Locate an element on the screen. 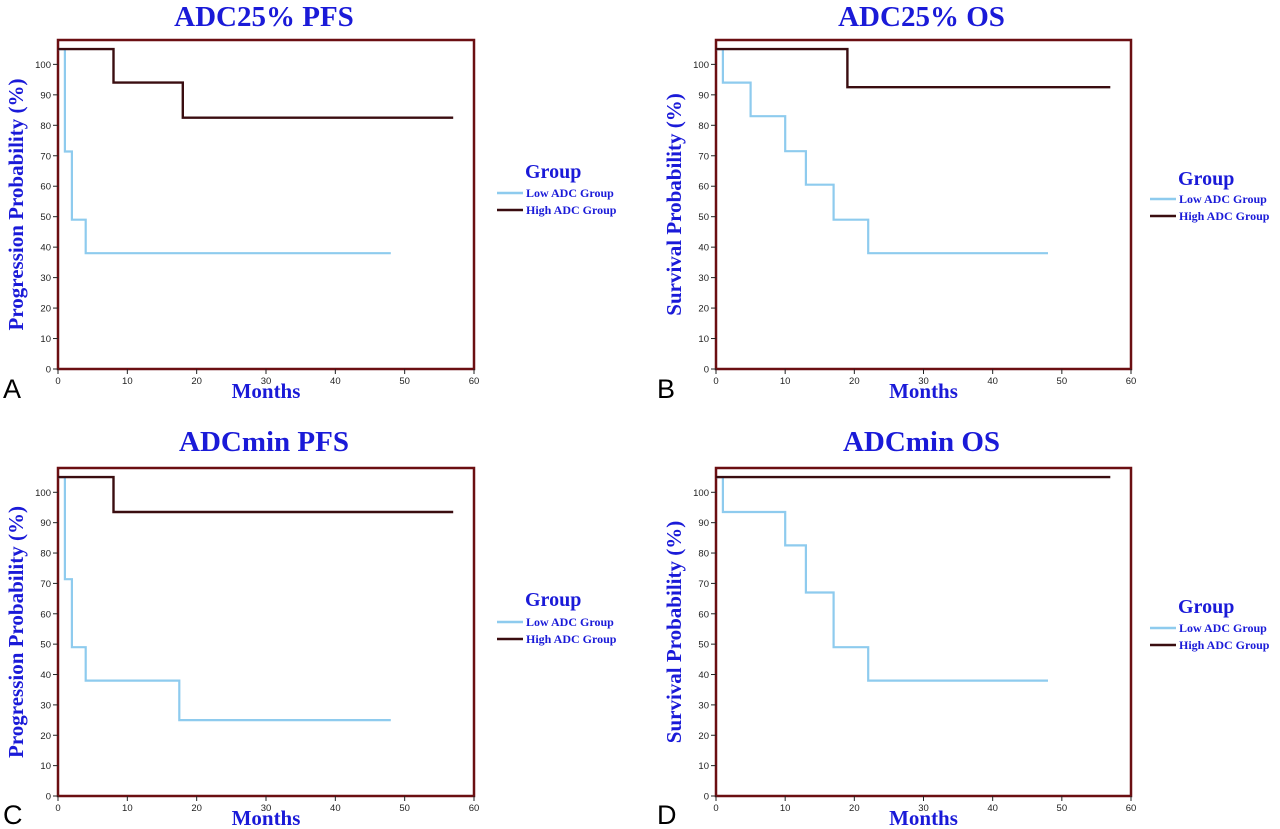 The image size is (1280, 829). chart-title: ADC25% PFS is located at coordinates (264, 17).